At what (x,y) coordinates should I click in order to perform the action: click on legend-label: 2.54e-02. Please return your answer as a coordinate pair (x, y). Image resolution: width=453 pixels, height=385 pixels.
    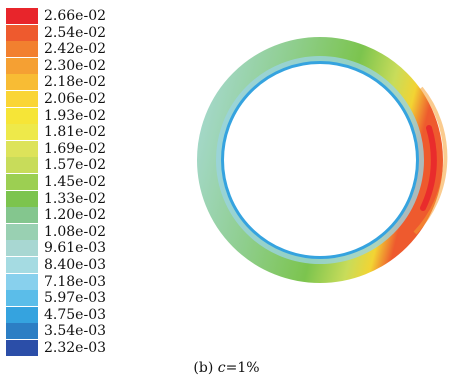
    Looking at the image, I should click on (75, 32).